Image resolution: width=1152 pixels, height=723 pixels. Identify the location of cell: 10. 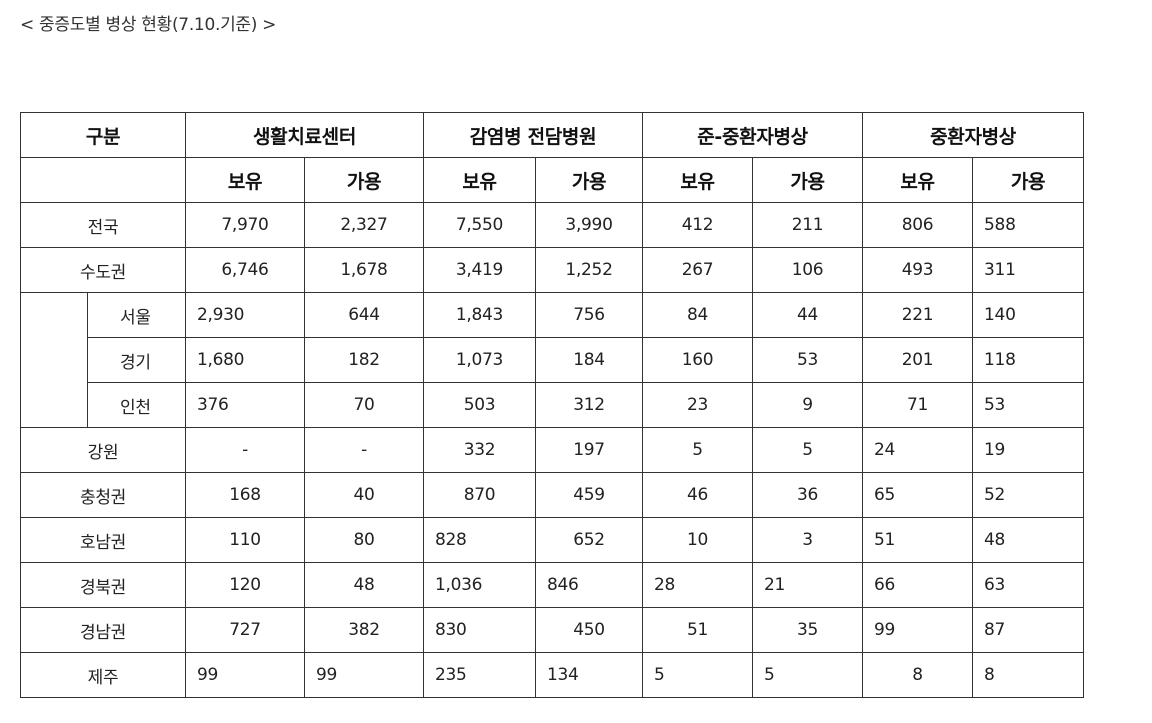
(698, 540).